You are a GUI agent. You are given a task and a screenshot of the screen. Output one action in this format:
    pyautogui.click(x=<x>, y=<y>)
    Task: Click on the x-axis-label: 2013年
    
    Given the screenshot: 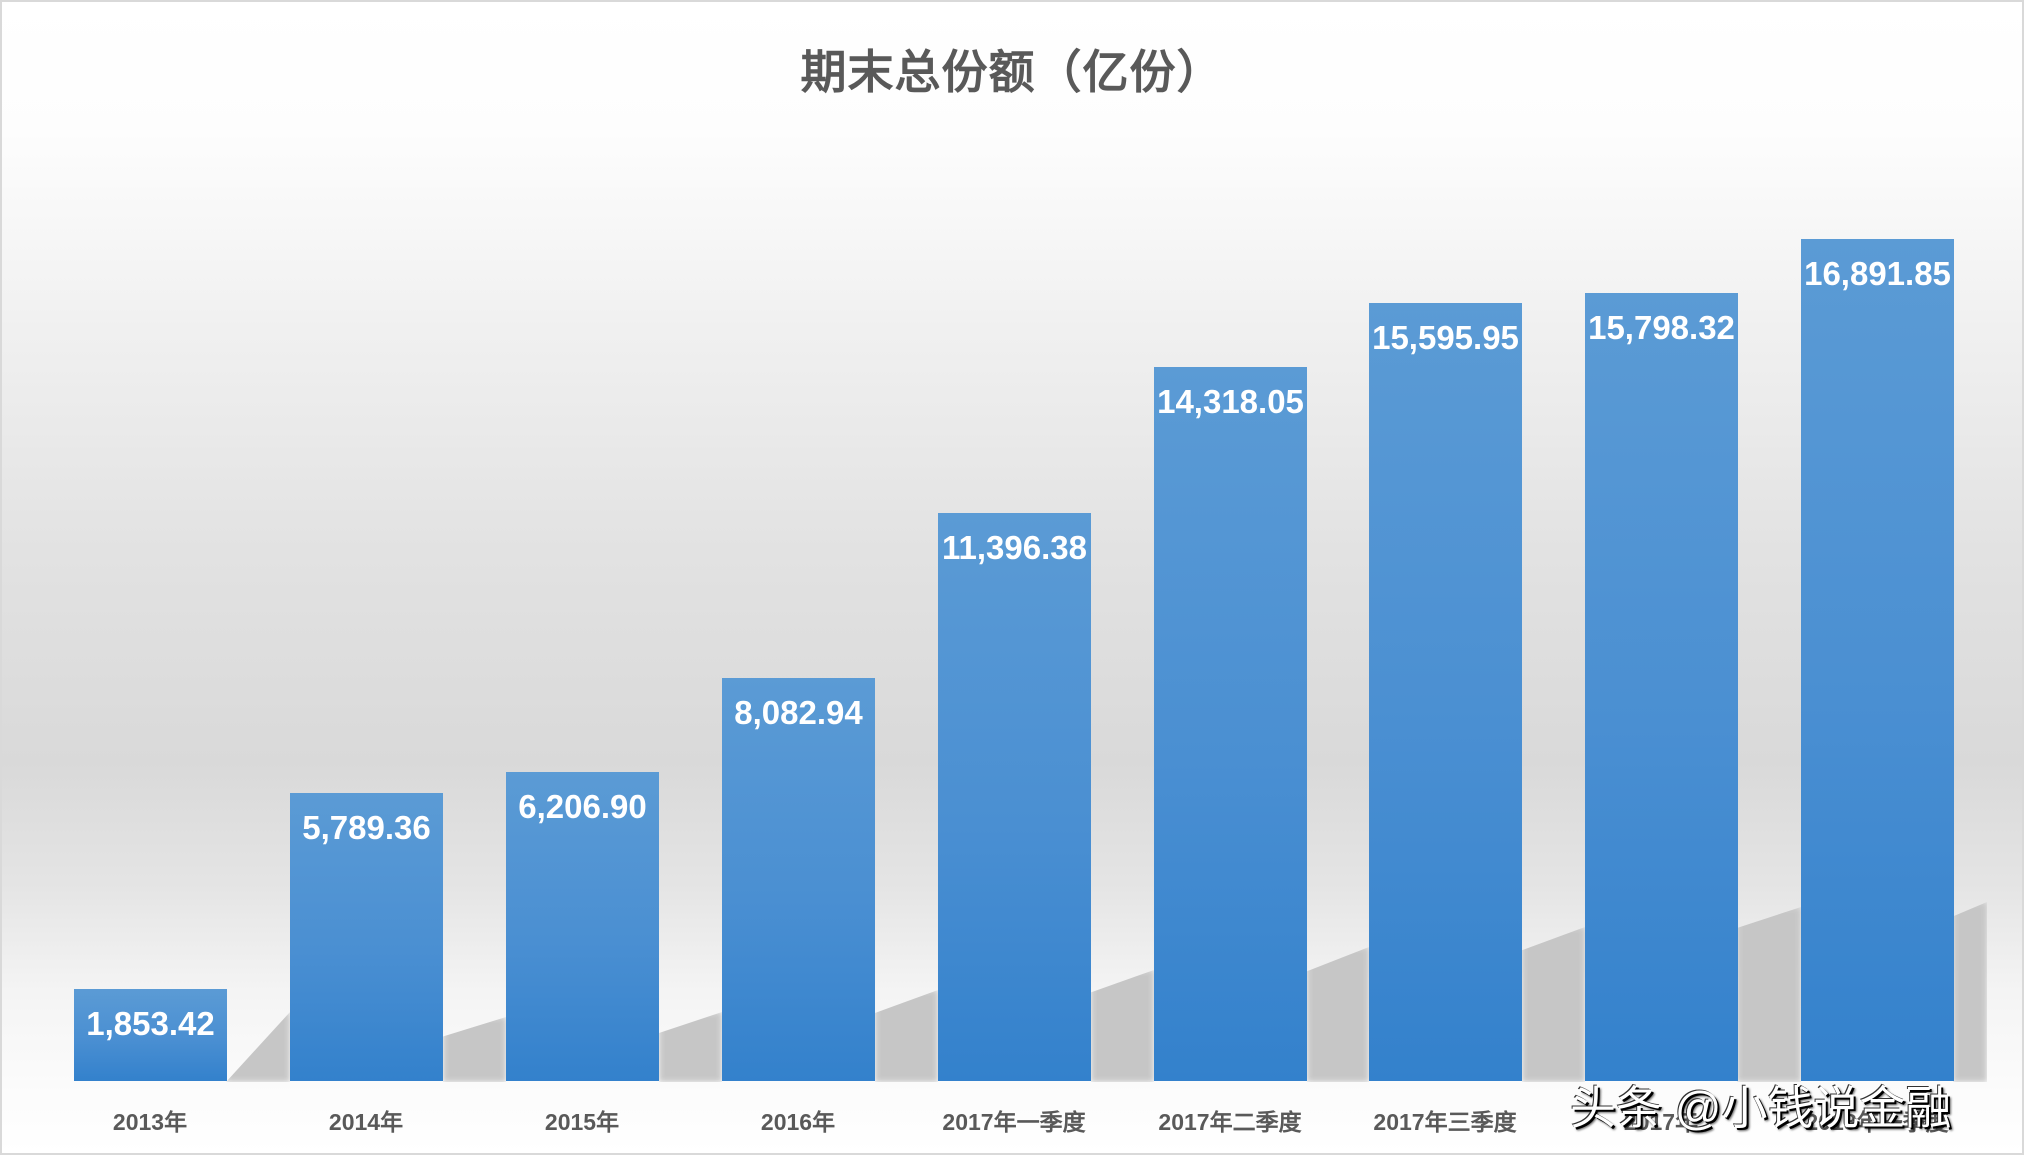 What is the action you would take?
    pyautogui.click(x=150, y=1122)
    